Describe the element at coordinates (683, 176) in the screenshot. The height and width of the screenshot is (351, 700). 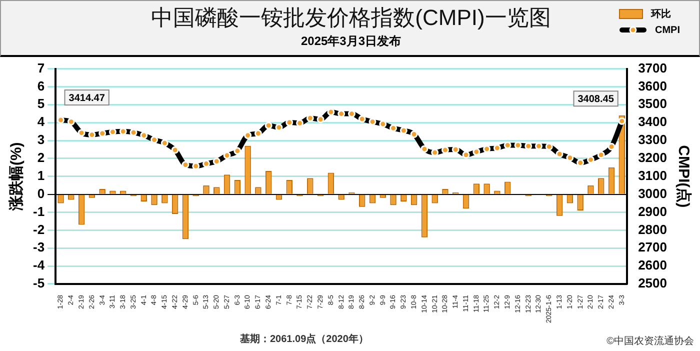
I see `y2-axis-title: CMPI(点)` at that location.